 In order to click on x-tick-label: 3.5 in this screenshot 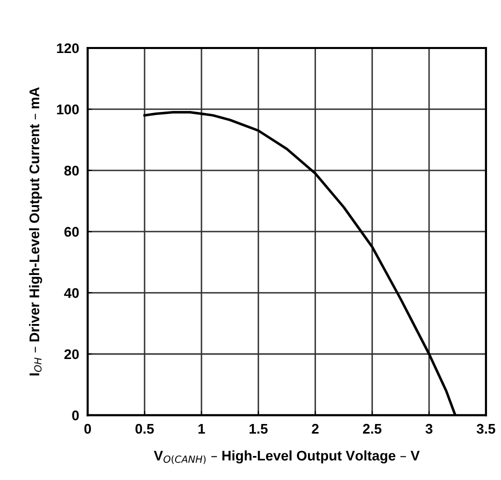, I will do `click(486, 429)`.